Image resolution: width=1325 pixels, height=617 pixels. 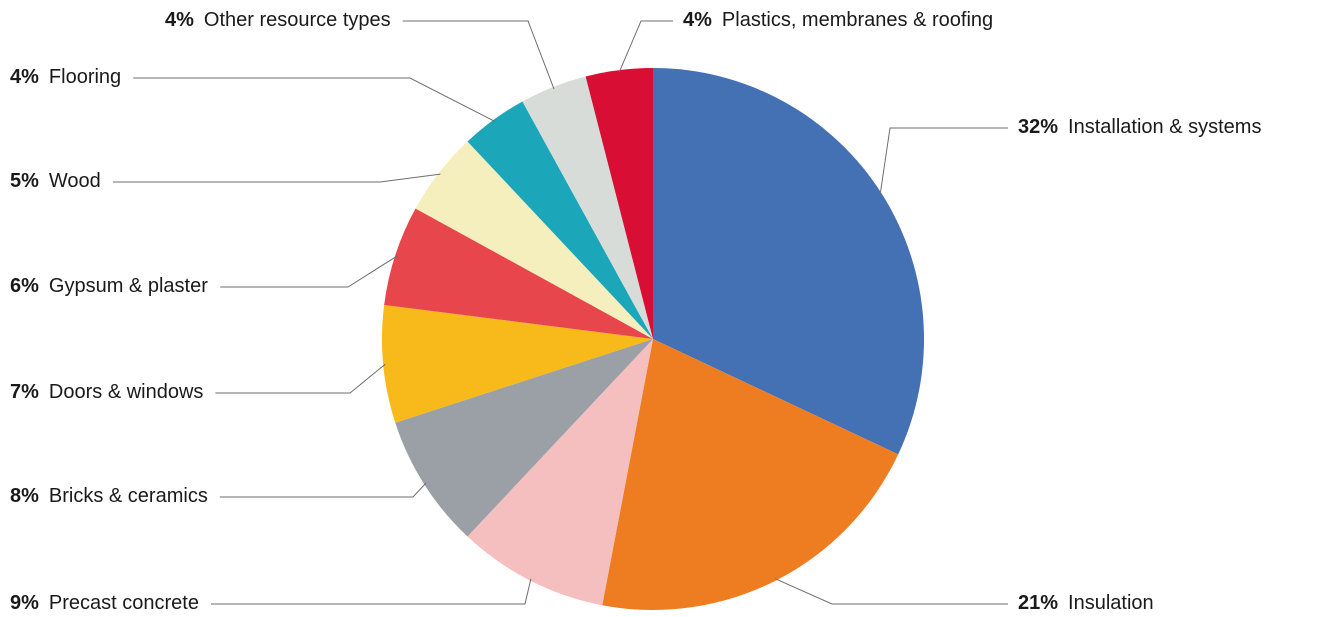 I want to click on slice-value-label: 21%, so click(x=1038, y=603).